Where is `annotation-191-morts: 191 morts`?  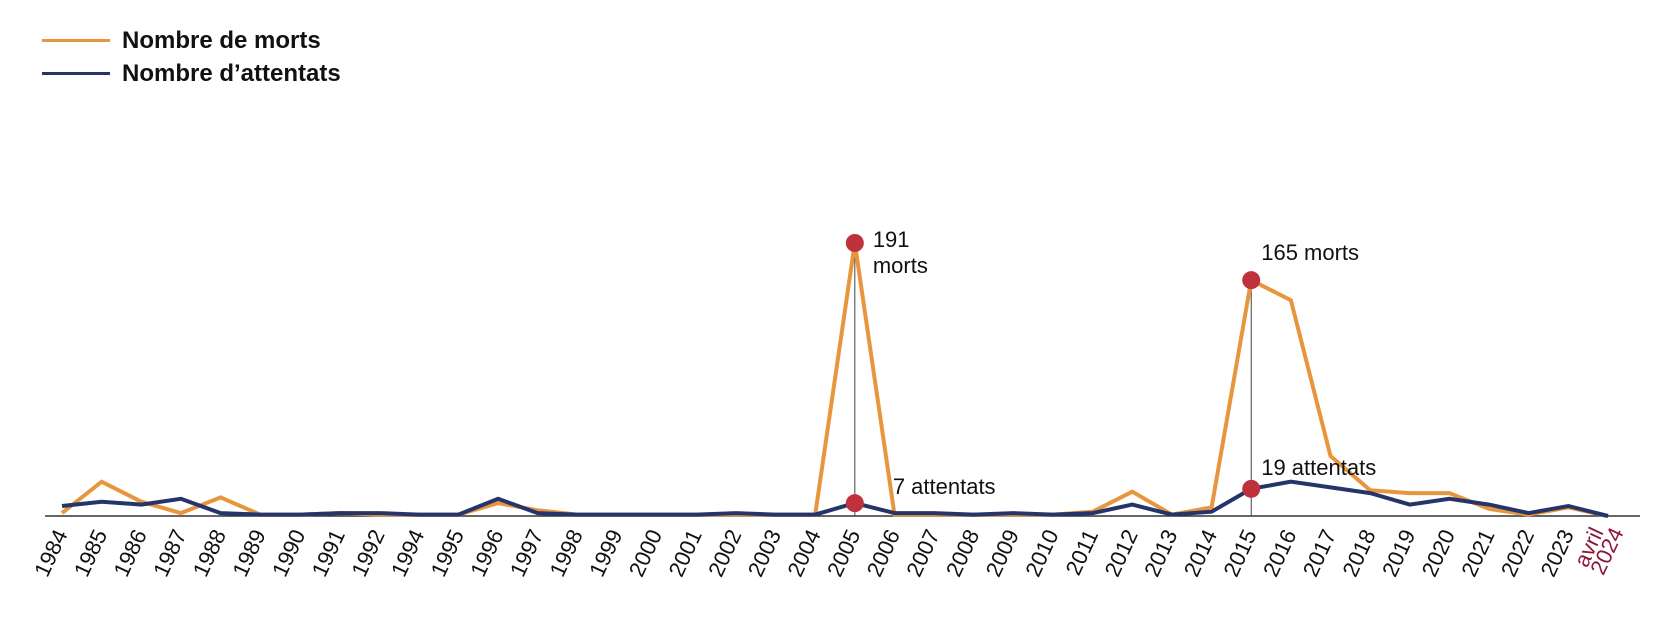 annotation-191-morts: 191 morts is located at coordinates (900, 252).